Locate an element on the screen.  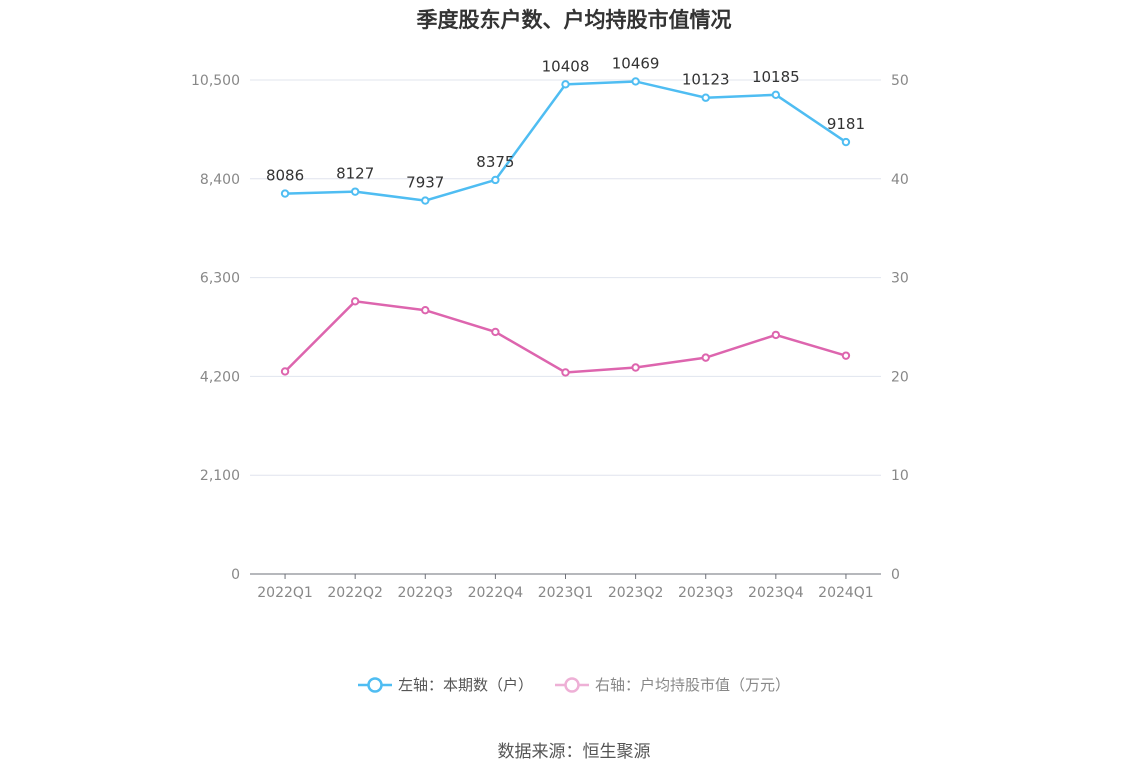
y-right-tick-label: 50 is located at coordinates (900, 81).